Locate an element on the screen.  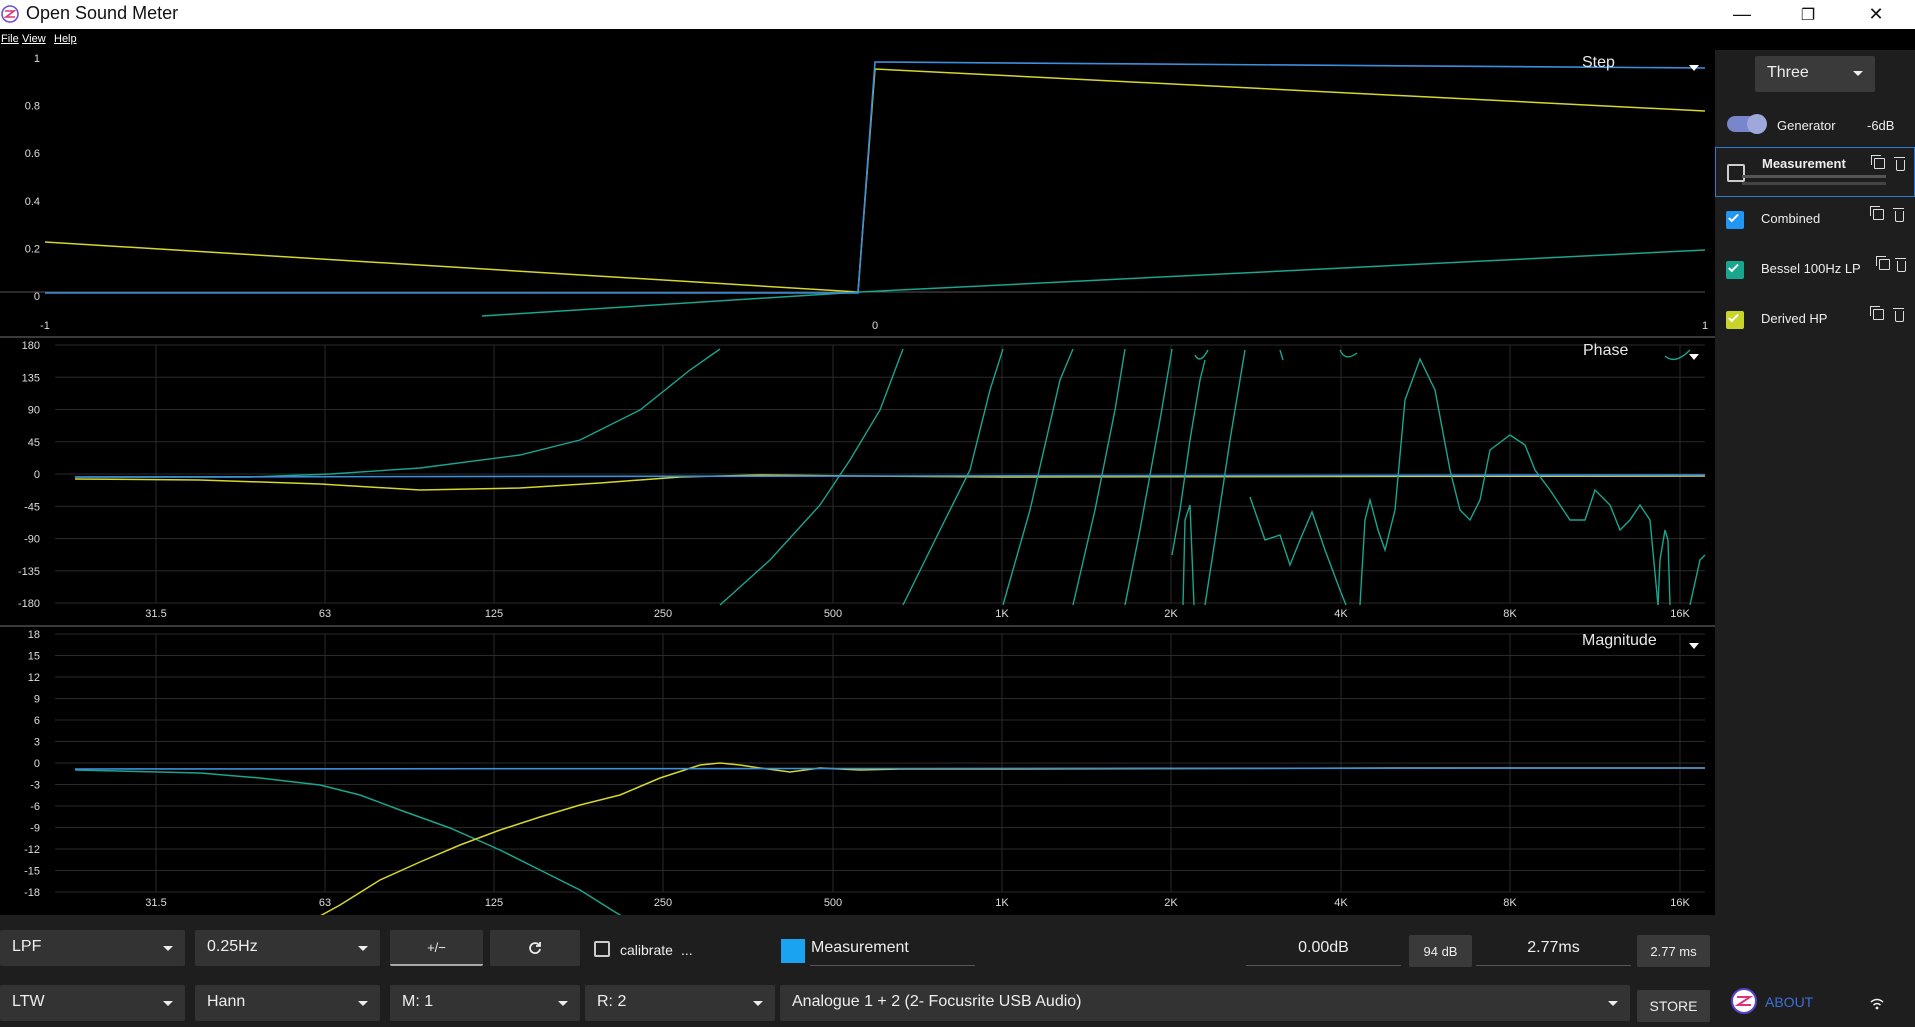
about-link: ABOUT is located at coordinates (1789, 1002).